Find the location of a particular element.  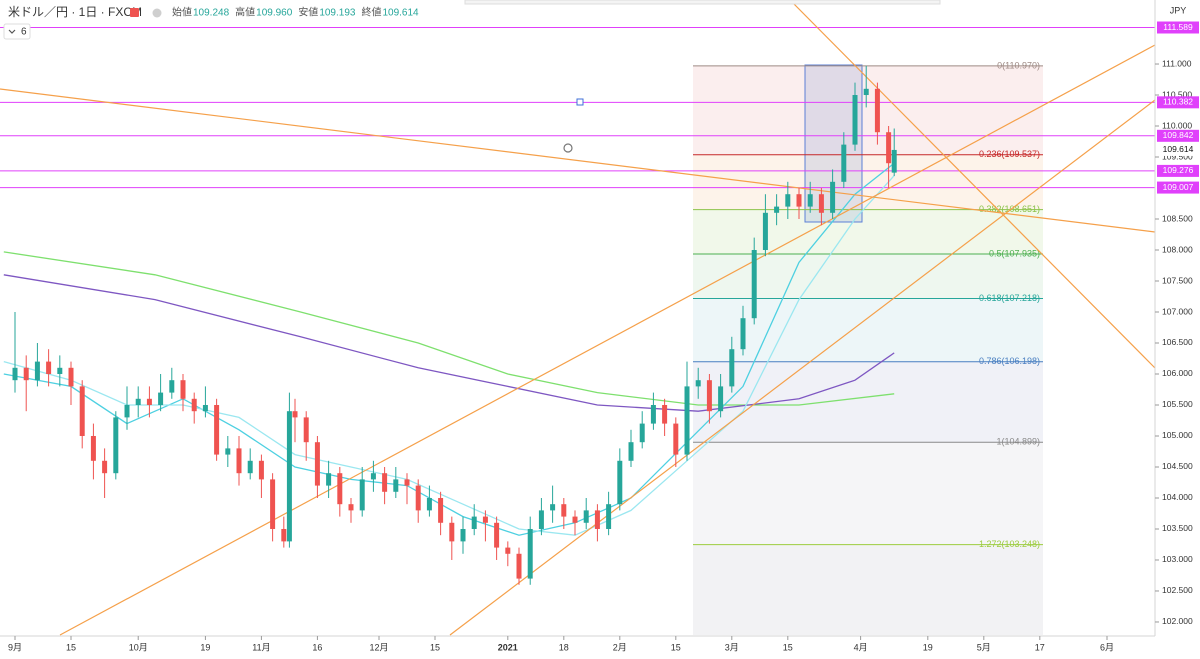

price-badge-label: 109.842 is located at coordinates (1178, 135).